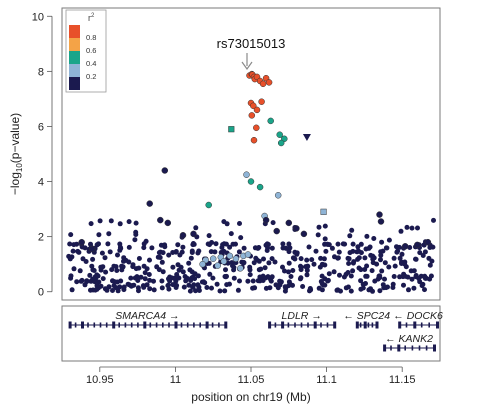  I want to click on gene-label: ← DOCK6, so click(418, 316).